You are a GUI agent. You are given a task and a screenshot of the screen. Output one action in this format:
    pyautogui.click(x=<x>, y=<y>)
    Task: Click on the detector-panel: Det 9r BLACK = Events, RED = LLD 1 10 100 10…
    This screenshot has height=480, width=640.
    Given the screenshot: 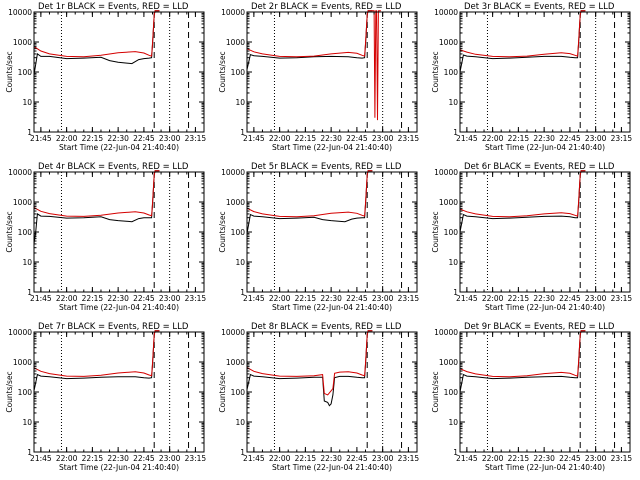 What is the action you would take?
    pyautogui.click(x=532, y=400)
    